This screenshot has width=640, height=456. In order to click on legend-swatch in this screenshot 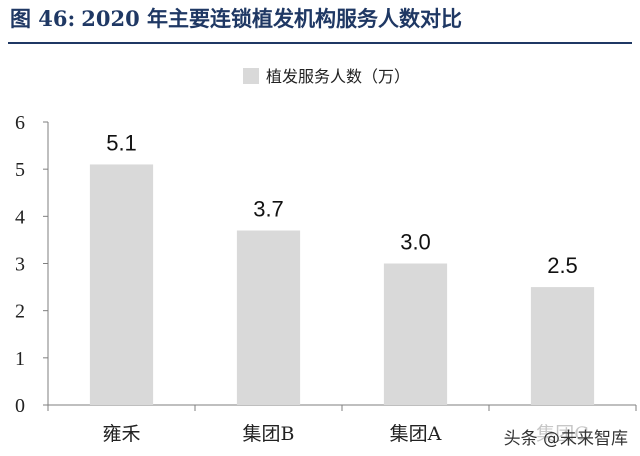, I will do `click(251, 76)`.